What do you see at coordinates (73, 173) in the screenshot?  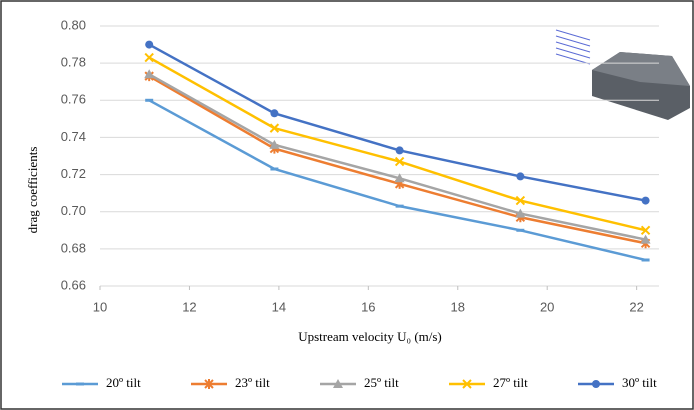 I see `y-tick-label: 0.72` at bounding box center [73, 173].